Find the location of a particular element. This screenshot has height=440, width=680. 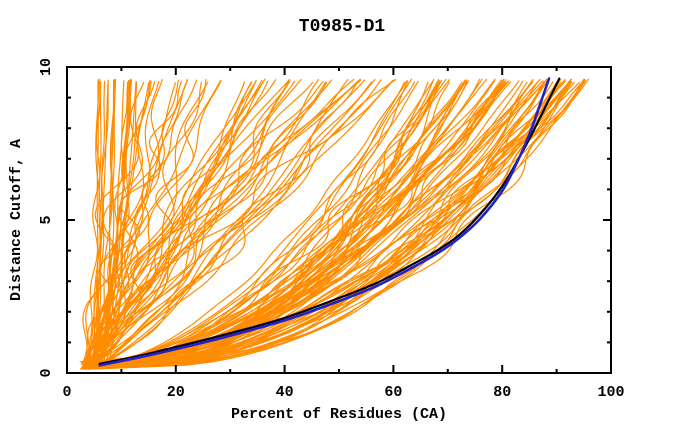

y-axis-label: Distance Cutoff, A is located at coordinates (16, 220).